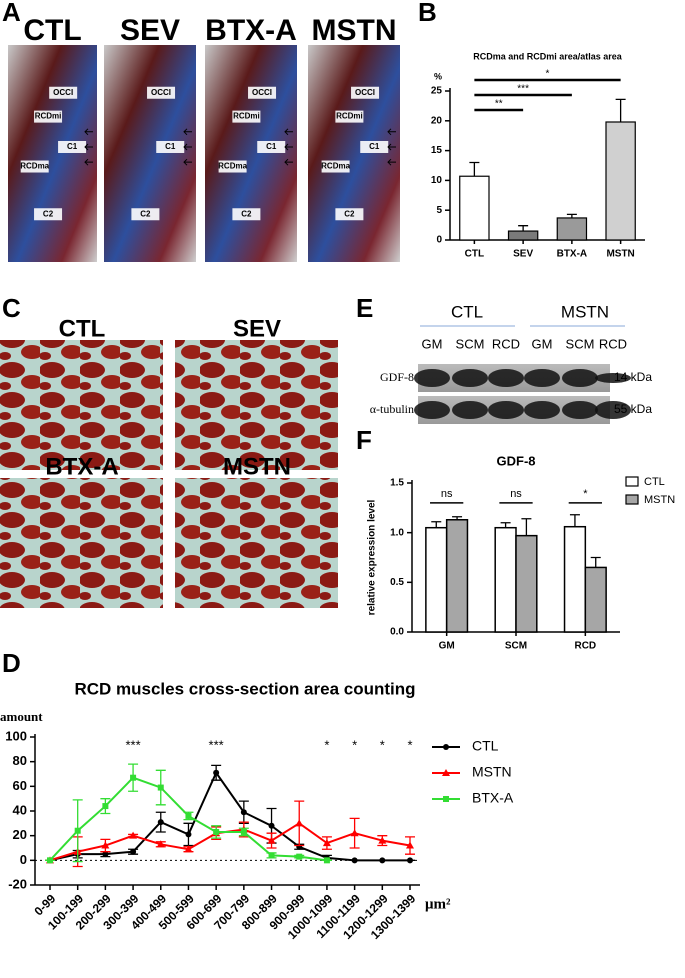 The height and width of the screenshot is (978, 685). What do you see at coordinates (437, 180) in the screenshot?
I see `y-tick-label: 10` at bounding box center [437, 180].